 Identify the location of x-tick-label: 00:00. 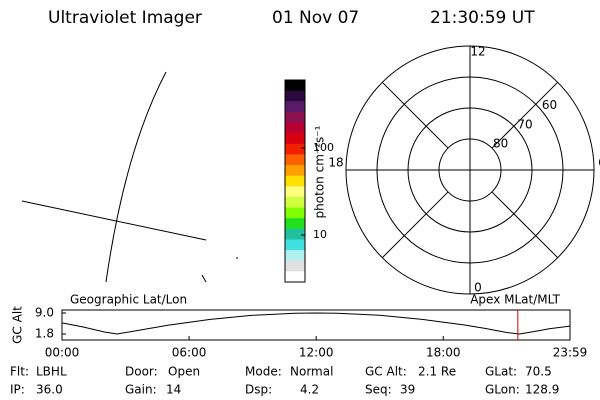
(62, 353).